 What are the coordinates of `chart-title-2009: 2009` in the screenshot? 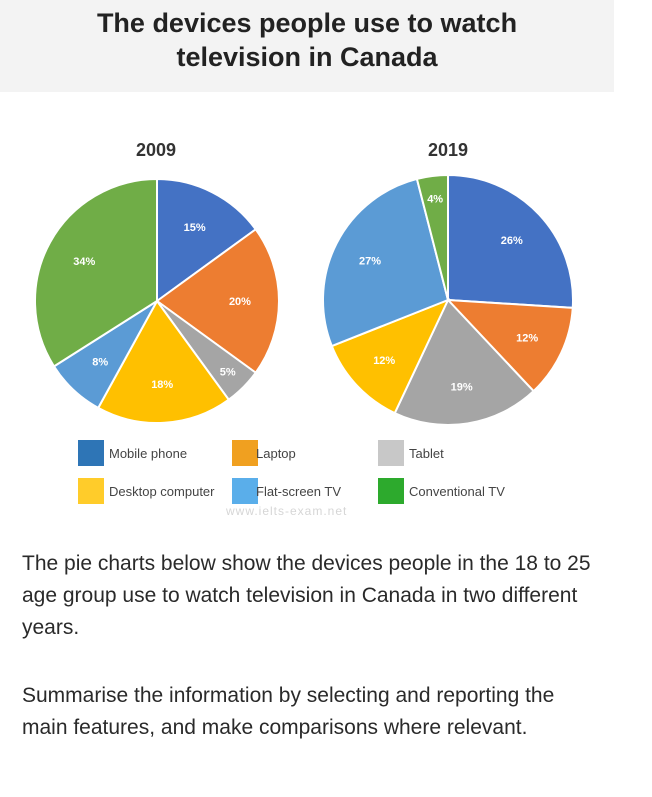 It's located at (156, 150).